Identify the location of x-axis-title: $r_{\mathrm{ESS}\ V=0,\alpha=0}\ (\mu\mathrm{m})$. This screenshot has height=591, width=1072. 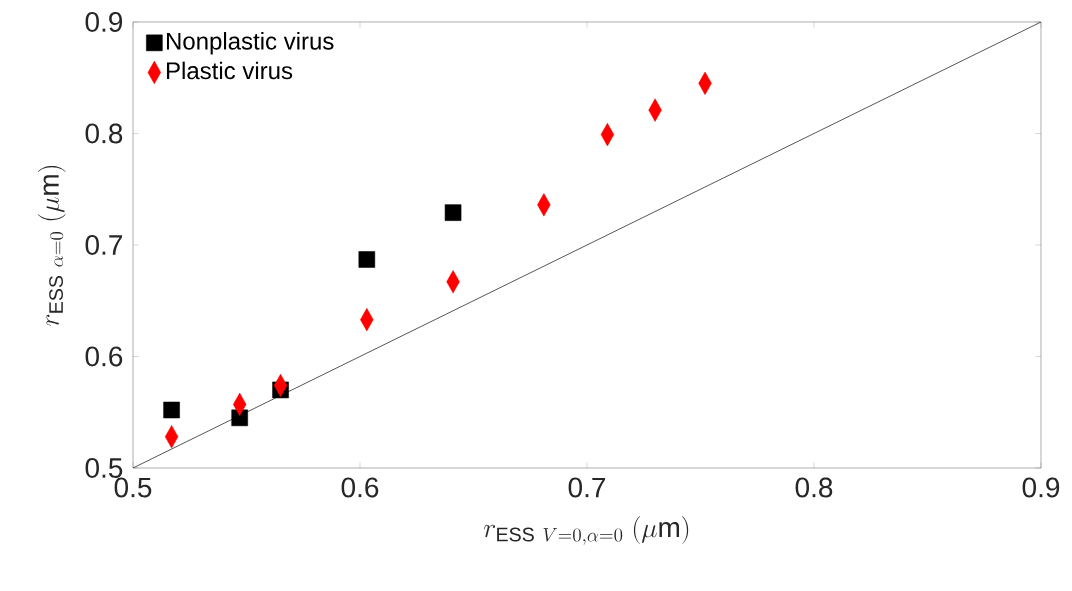
(586, 530).